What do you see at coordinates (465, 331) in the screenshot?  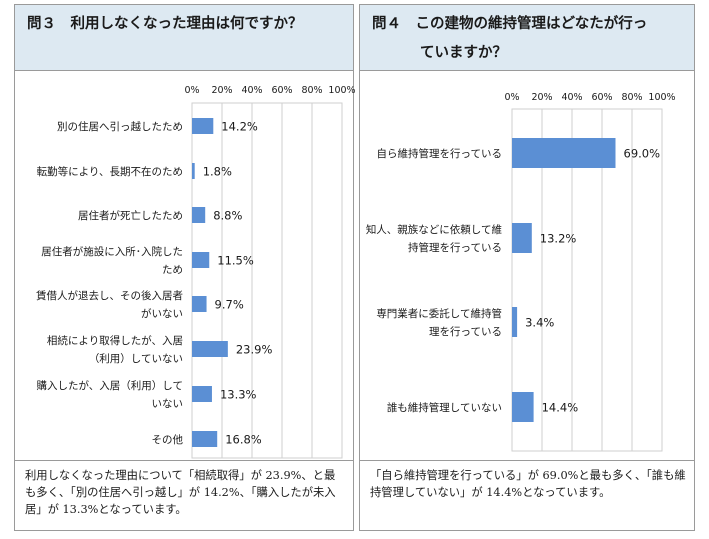 I see `category-label: 理を行っている` at bounding box center [465, 331].